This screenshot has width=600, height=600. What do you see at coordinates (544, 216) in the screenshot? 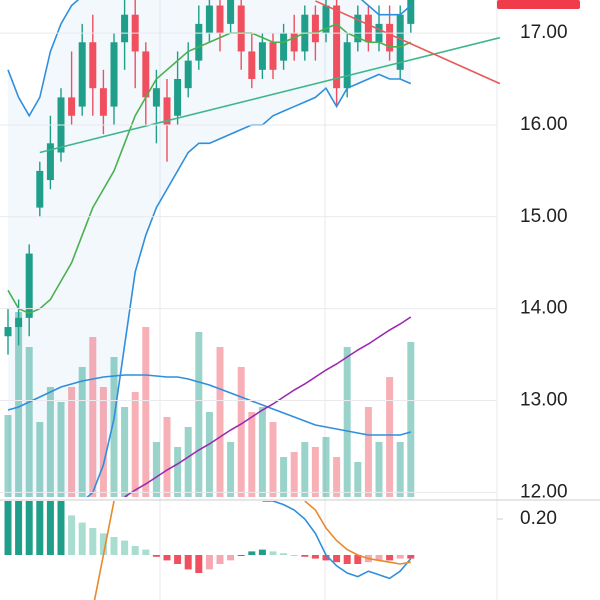
I see `y-tick-label: 15.00` at bounding box center [544, 216].